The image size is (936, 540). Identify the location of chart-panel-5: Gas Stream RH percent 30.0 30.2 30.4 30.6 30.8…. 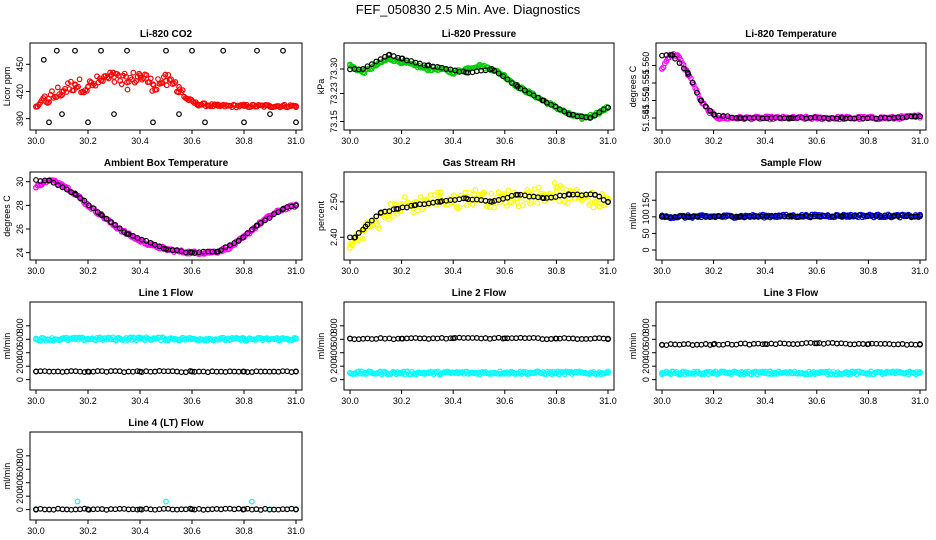
(466, 217).